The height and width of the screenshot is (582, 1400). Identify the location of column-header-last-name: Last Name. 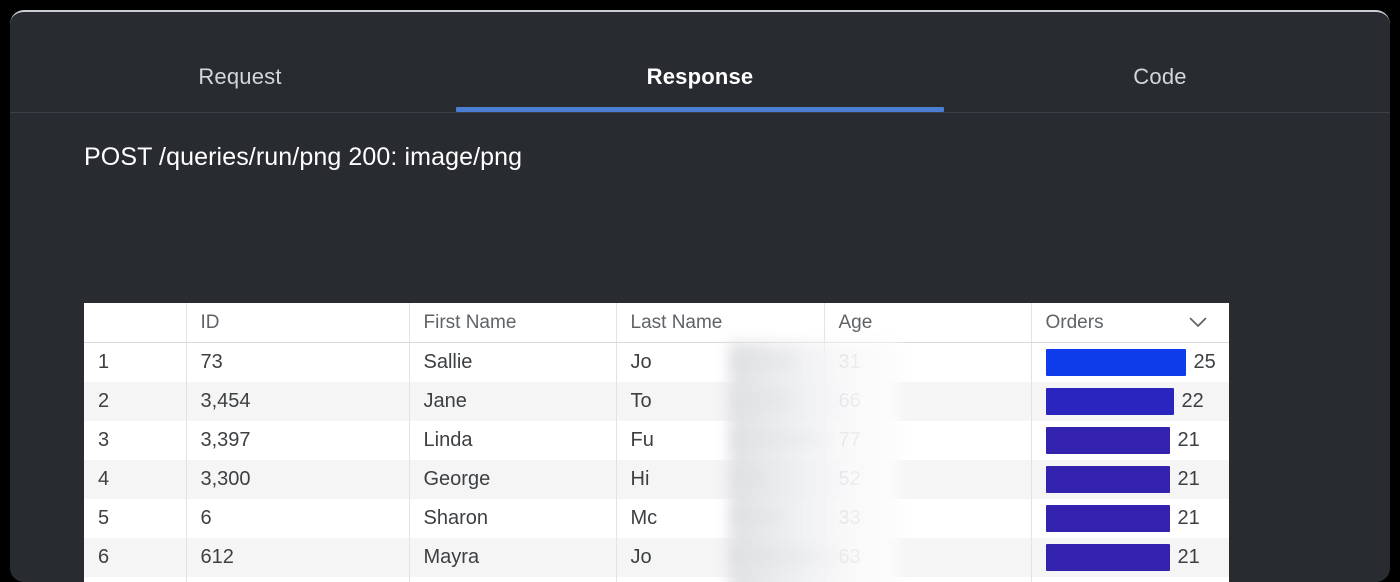
(720, 323).